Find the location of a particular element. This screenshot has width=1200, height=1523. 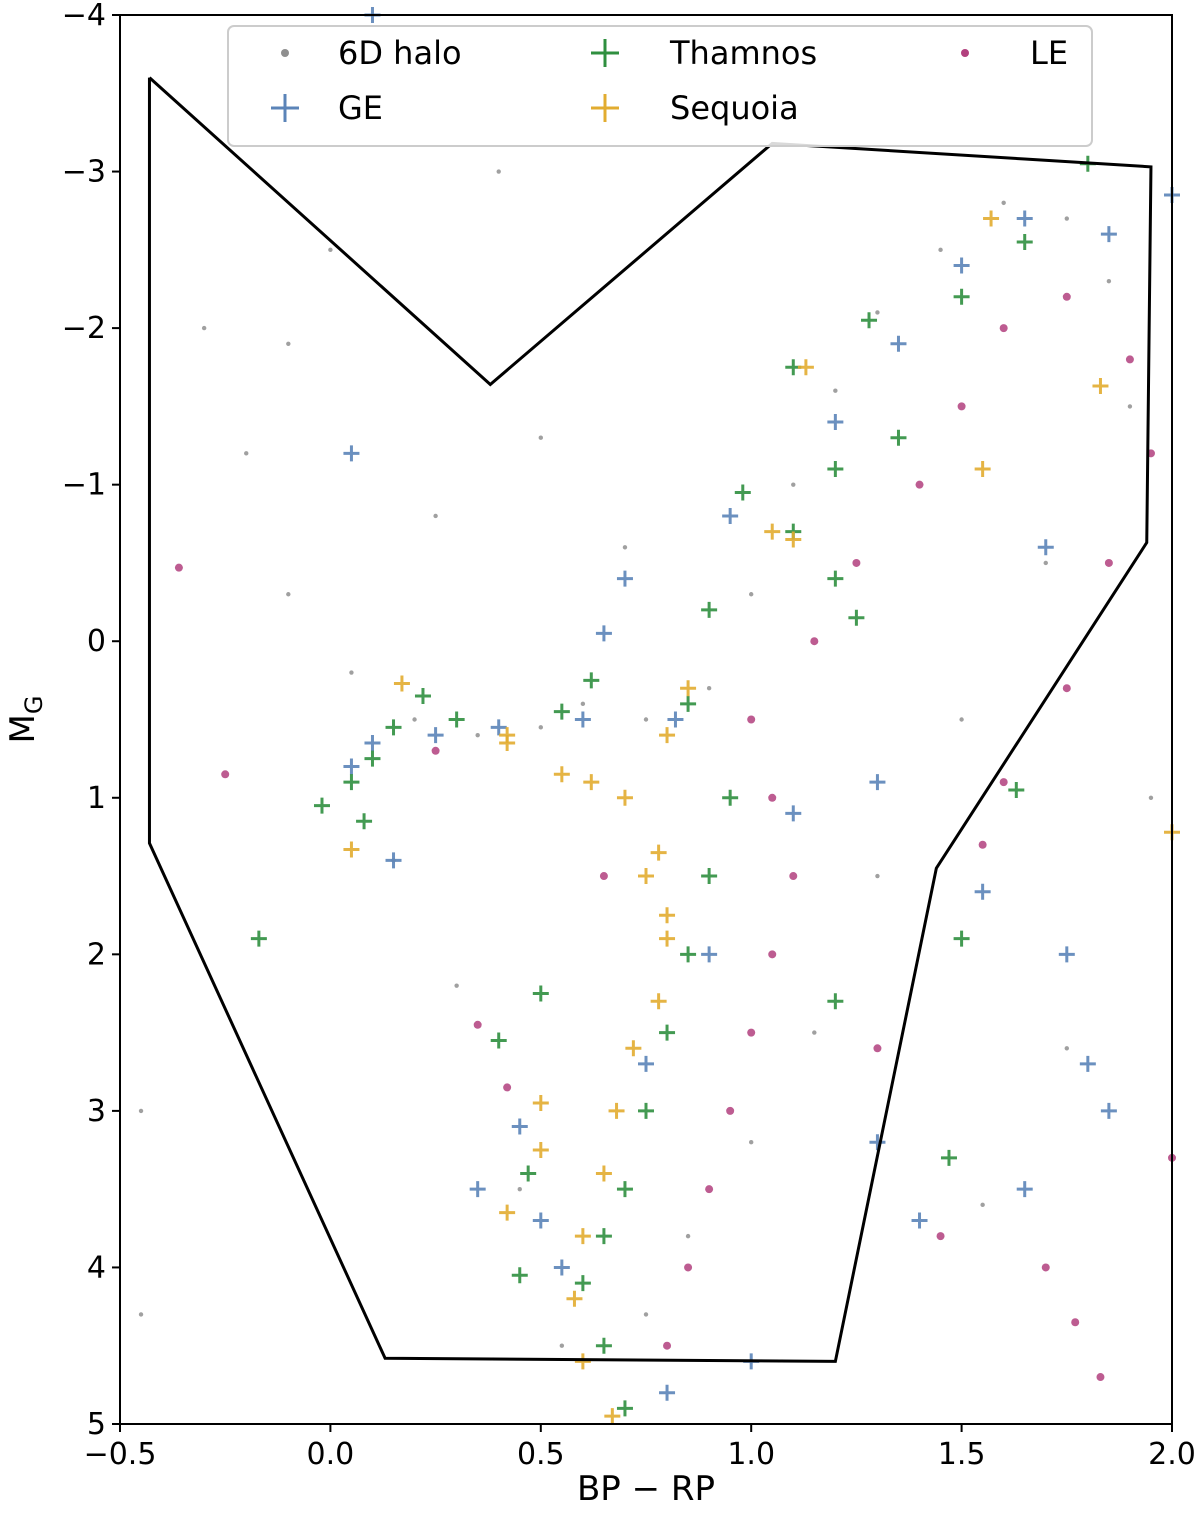

y-tick-label: 0 is located at coordinates (96, 641).